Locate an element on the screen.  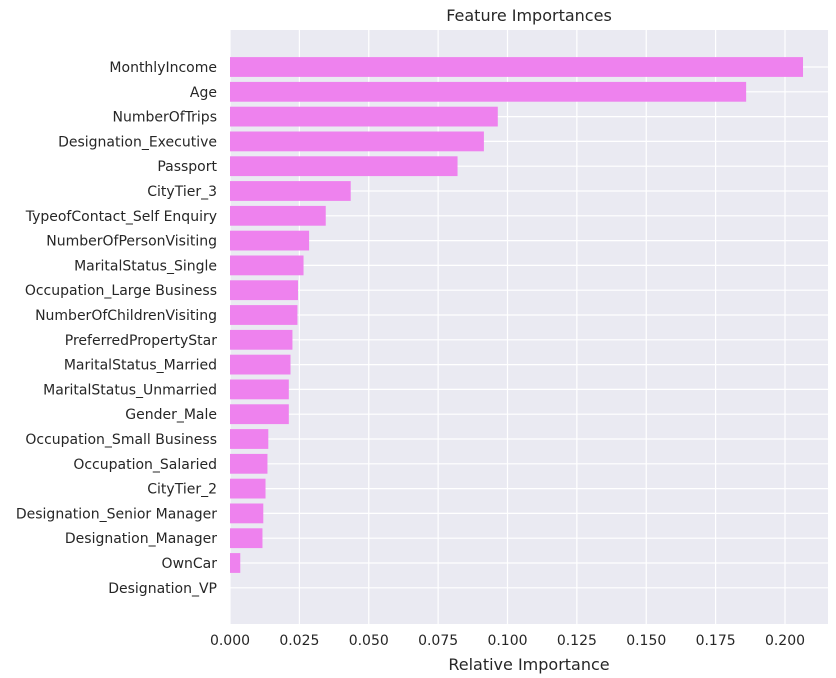
category-label: NumberOfTrips is located at coordinates (164, 118).